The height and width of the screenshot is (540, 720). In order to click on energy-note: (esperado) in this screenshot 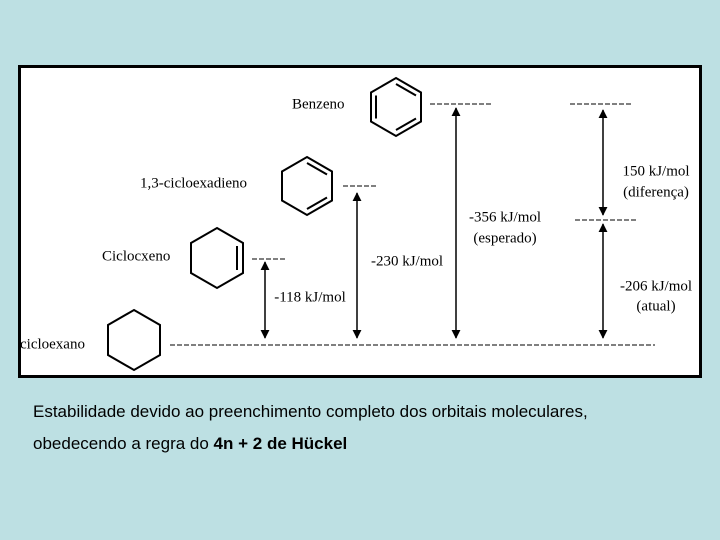, I will do `click(504, 238)`.